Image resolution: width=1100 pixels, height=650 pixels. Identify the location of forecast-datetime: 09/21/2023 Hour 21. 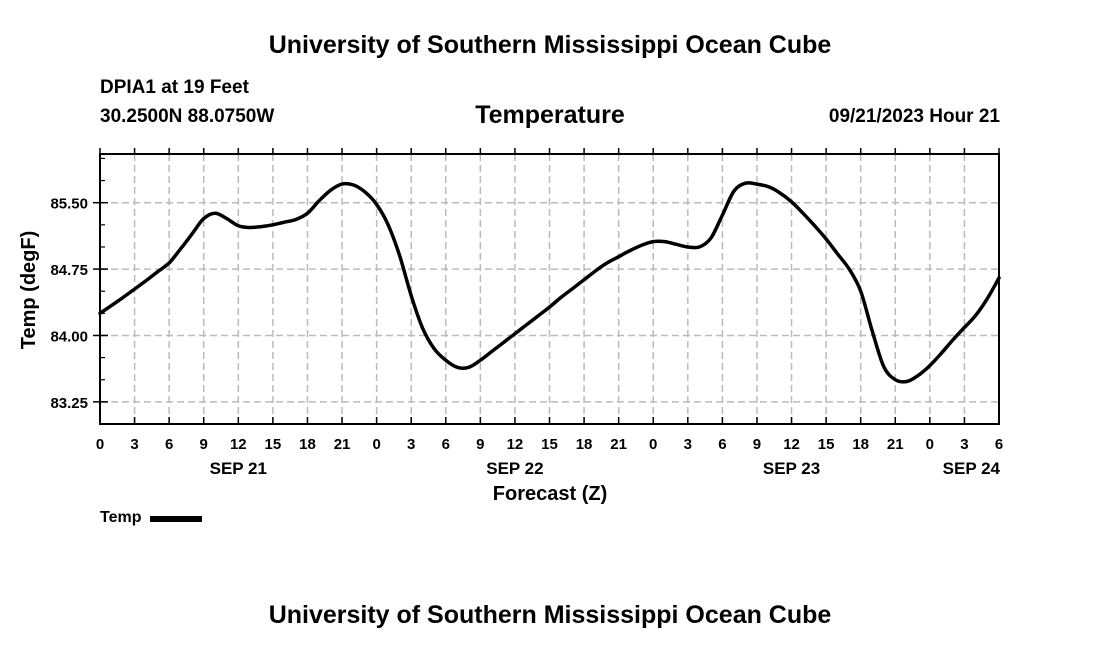
(914, 116).